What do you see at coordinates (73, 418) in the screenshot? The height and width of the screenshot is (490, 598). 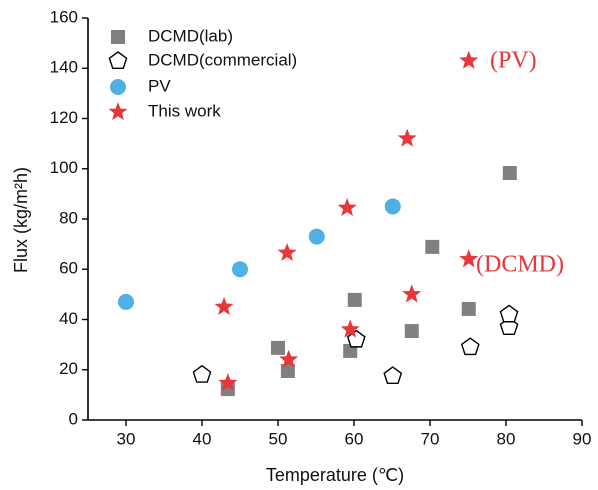 I see `y-tick-label: 0` at bounding box center [73, 418].